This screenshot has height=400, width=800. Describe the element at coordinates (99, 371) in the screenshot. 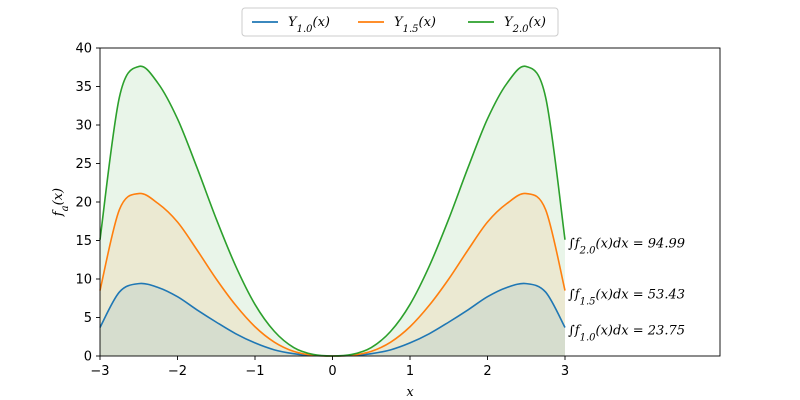

I see `x-tick-label: −3` at that location.